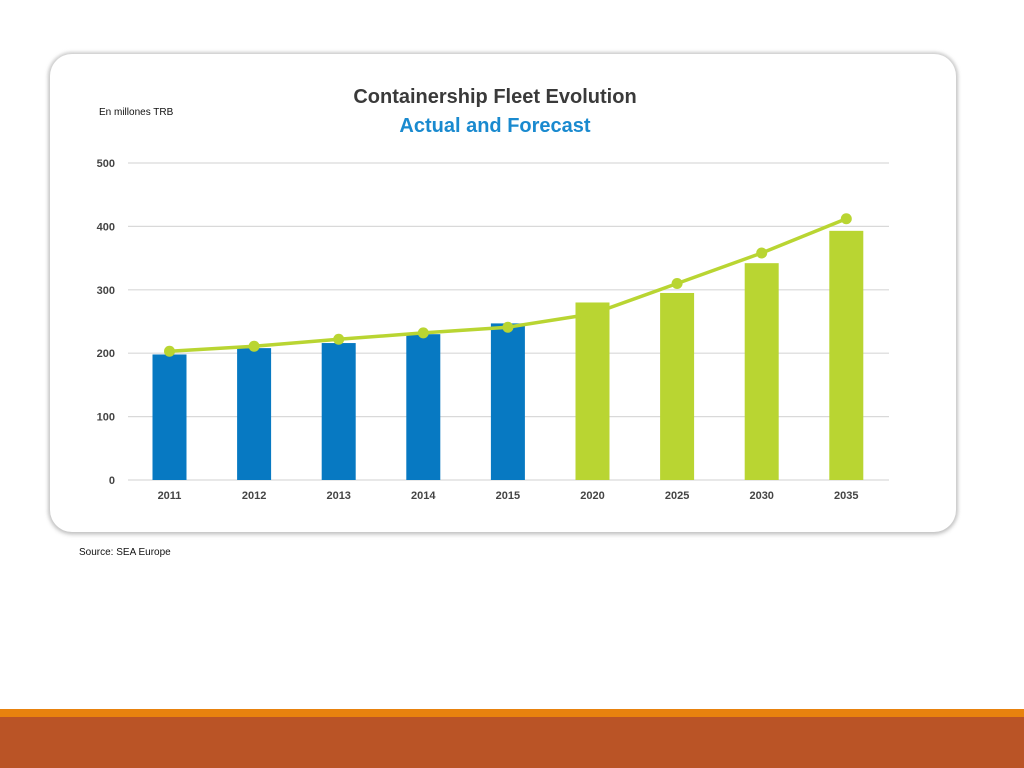  Describe the element at coordinates (254, 496) in the screenshot. I see `x-tick-label: 2012` at that location.